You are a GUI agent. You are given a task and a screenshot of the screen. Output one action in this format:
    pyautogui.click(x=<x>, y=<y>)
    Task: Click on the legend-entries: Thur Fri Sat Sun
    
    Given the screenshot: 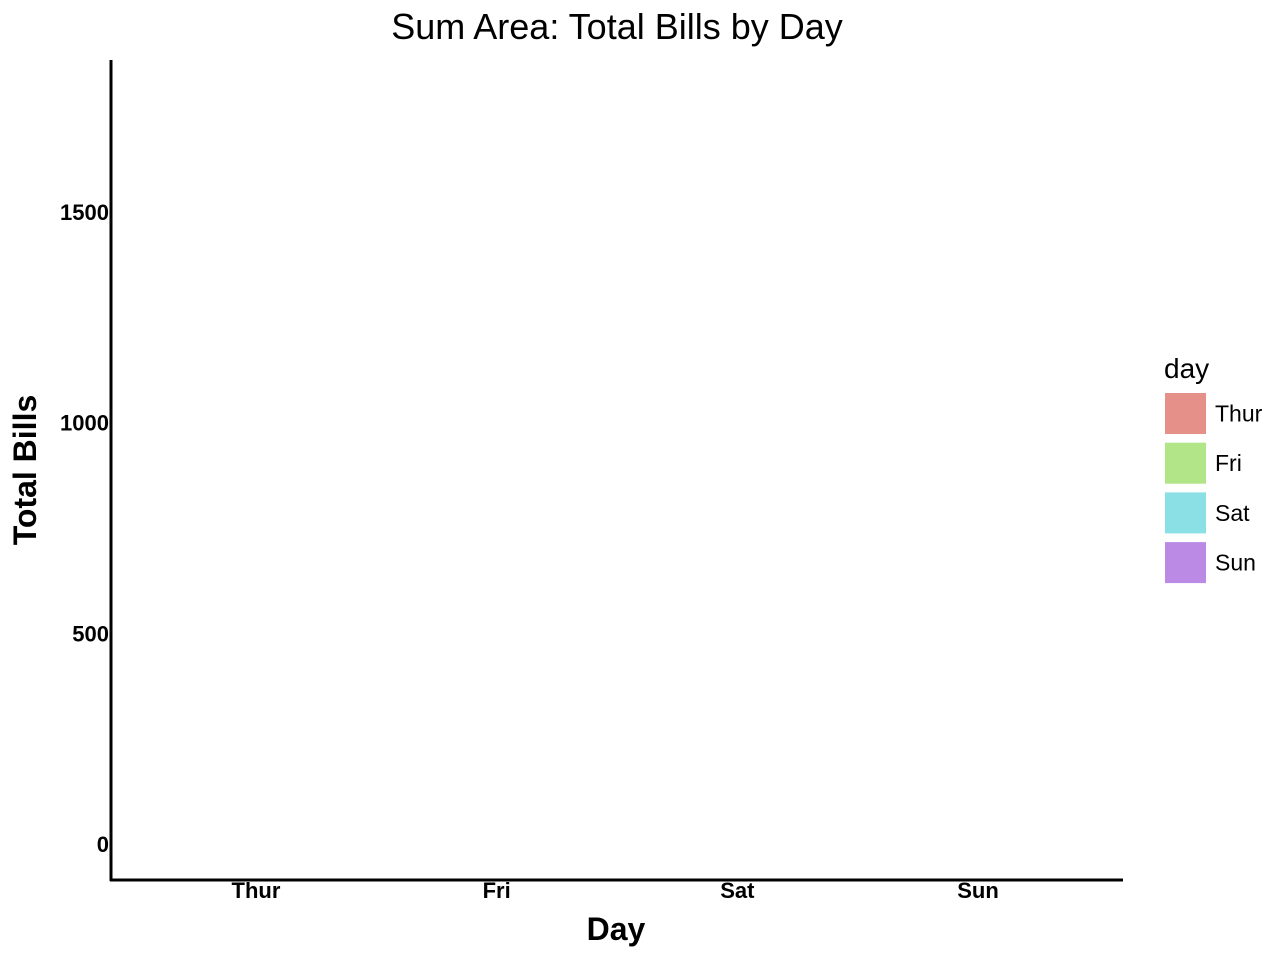 What is the action you would take?
    pyautogui.click(x=1214, y=488)
    